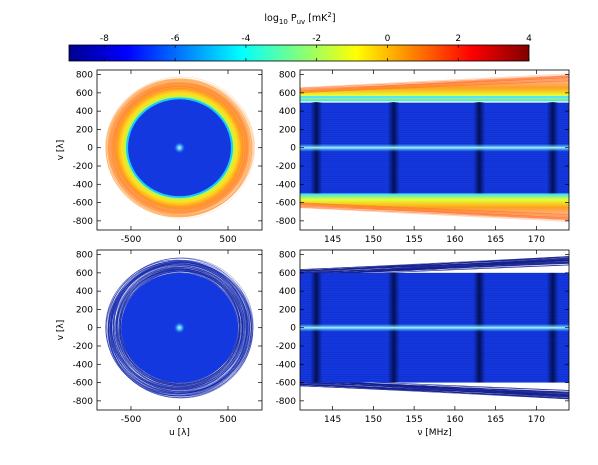 The width and height of the screenshot is (598, 465). Describe the element at coordinates (180, 420) in the screenshot. I see `x-tick-label: 0` at that location.